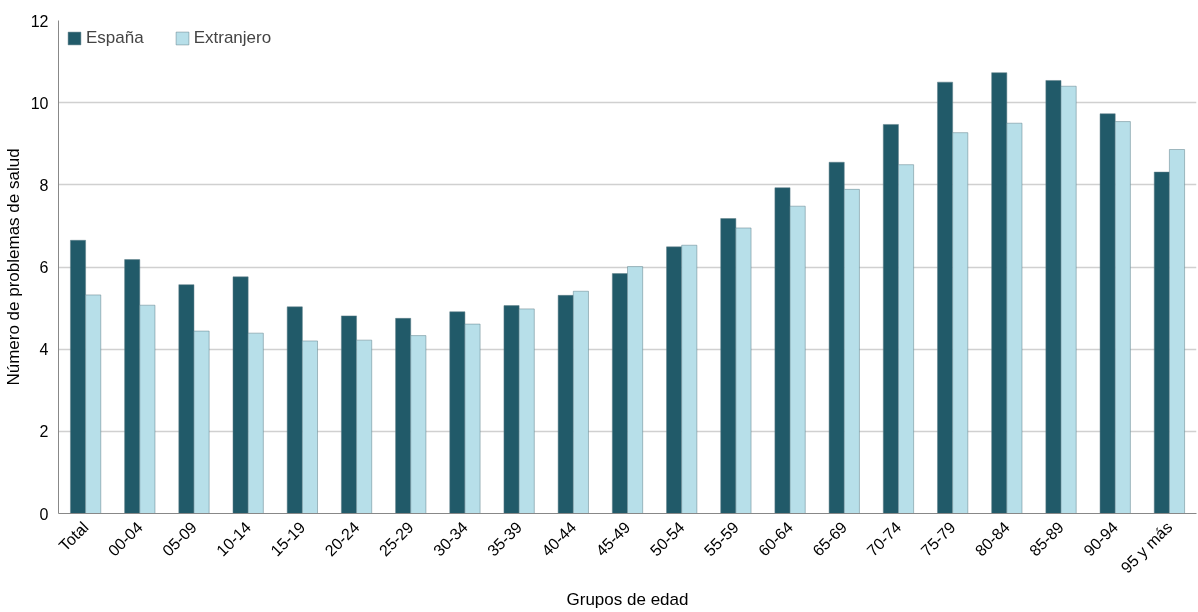  Describe the element at coordinates (232, 38) in the screenshot. I see `legend-label: Extranjero` at that location.